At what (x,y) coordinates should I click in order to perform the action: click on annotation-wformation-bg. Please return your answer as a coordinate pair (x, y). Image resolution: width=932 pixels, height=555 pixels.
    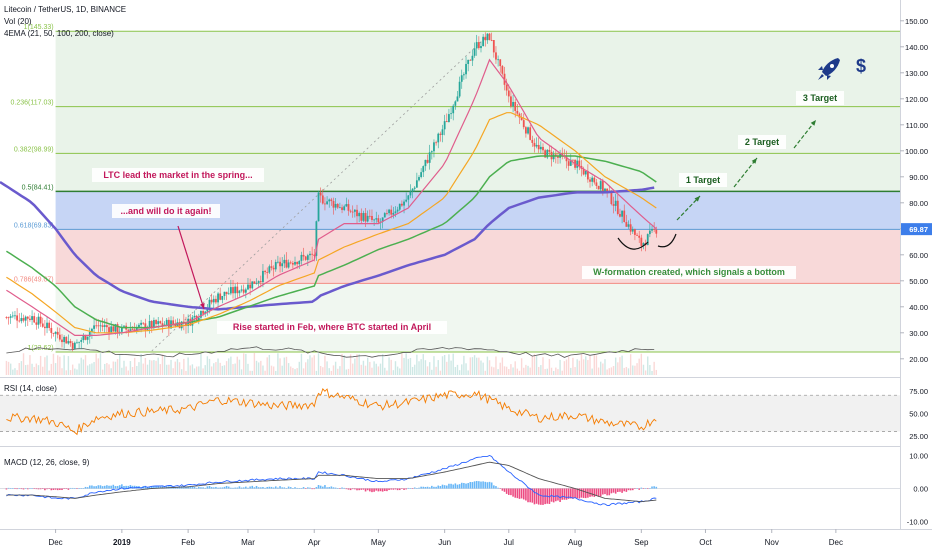
    Looking at the image, I should click on (689, 272).